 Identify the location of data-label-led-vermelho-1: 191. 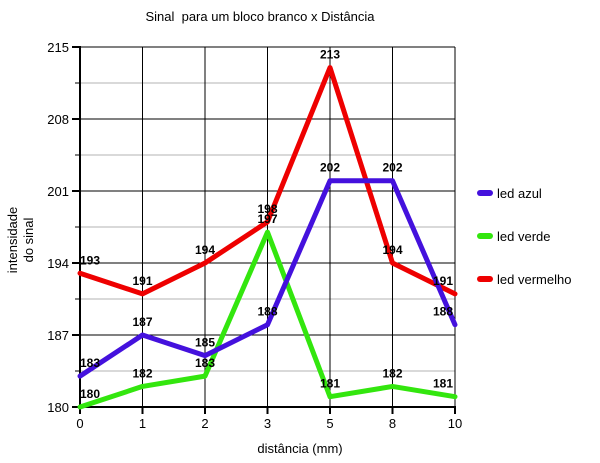
(142, 281).